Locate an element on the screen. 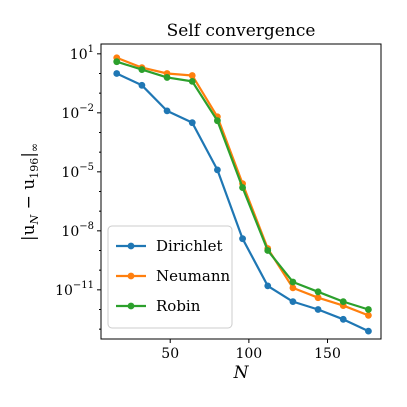  legend: Dirichlet Neumann Robin is located at coordinates (170, 277).